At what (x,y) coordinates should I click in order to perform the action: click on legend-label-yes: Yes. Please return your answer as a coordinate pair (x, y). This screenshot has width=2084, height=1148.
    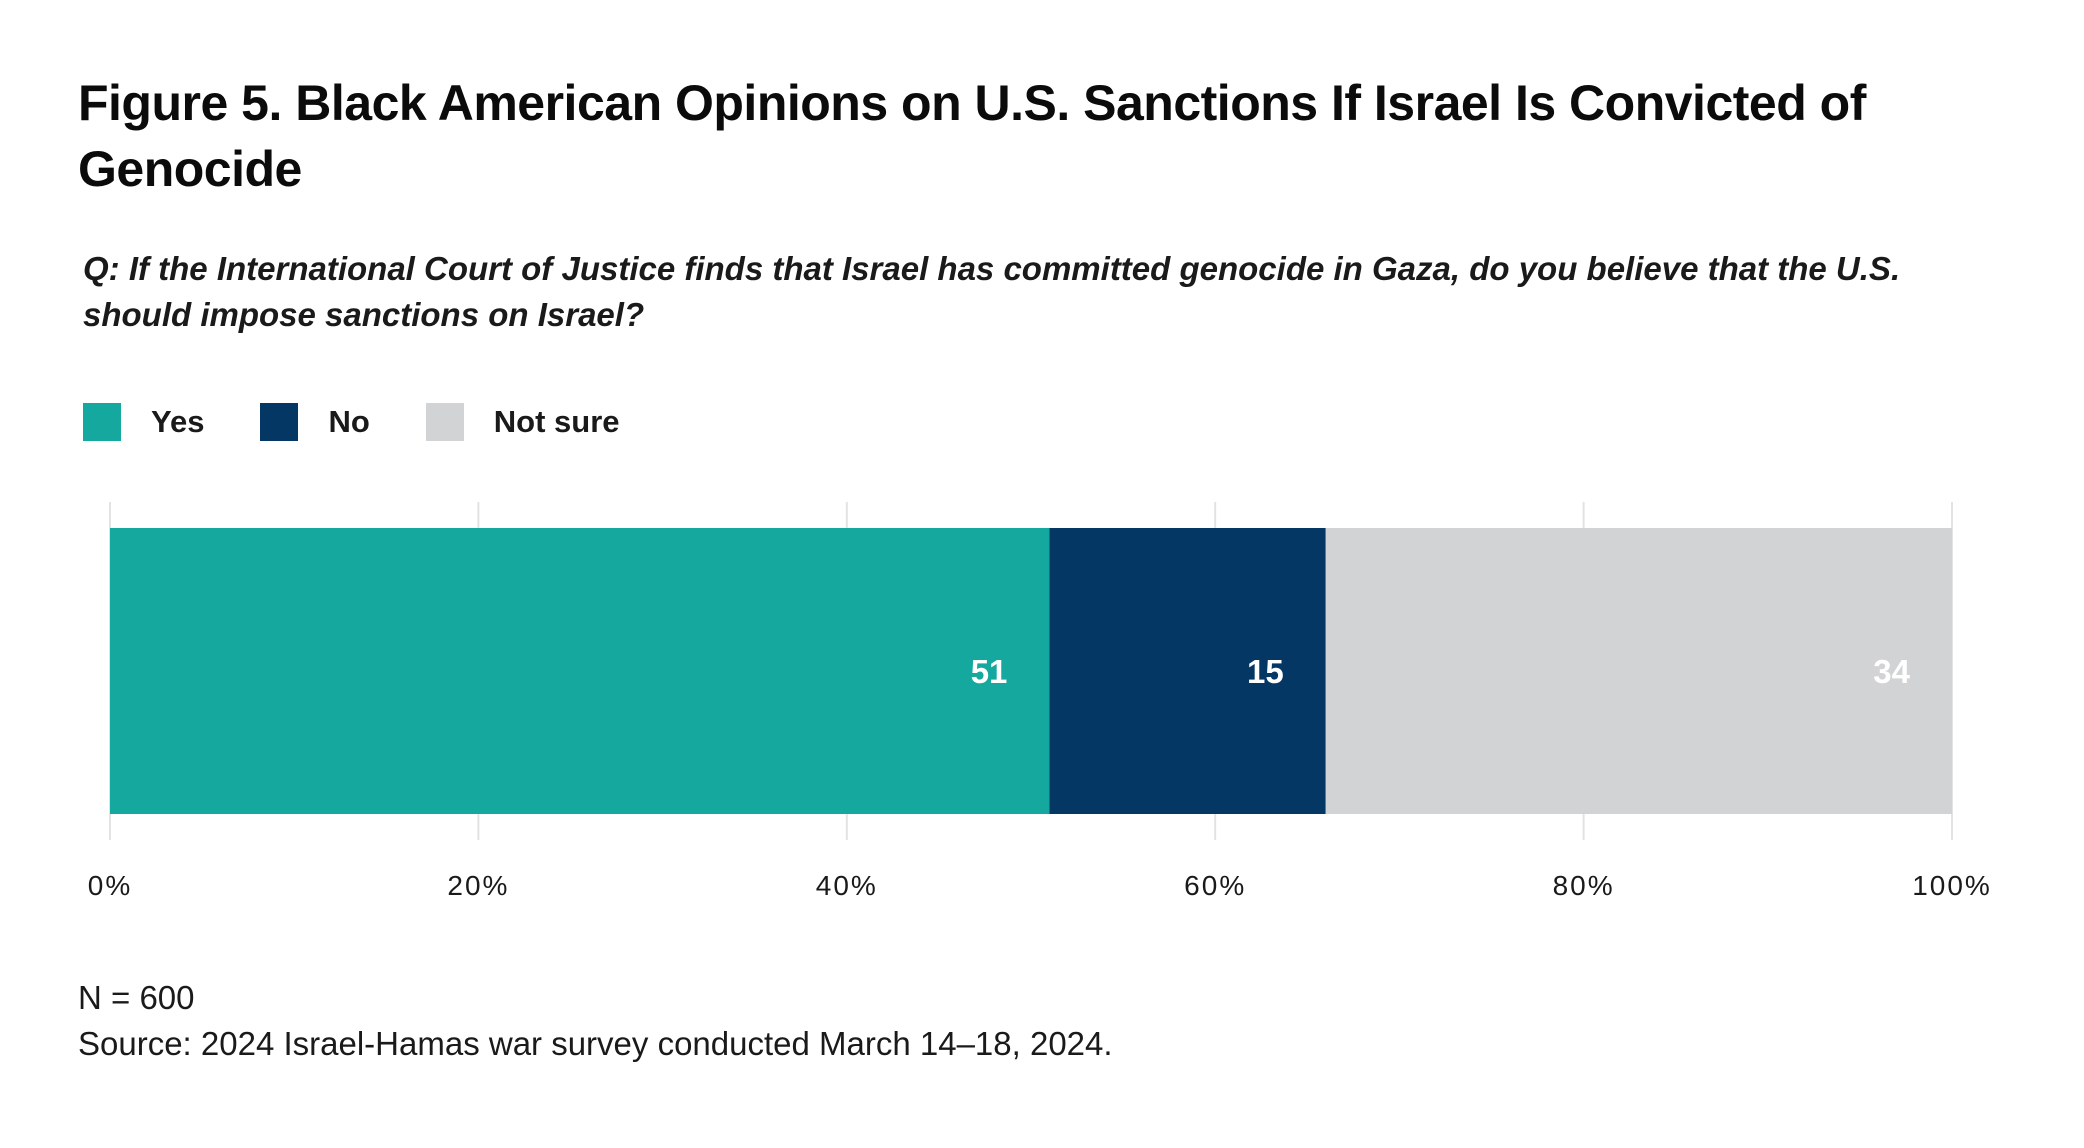
    Looking at the image, I should click on (178, 421).